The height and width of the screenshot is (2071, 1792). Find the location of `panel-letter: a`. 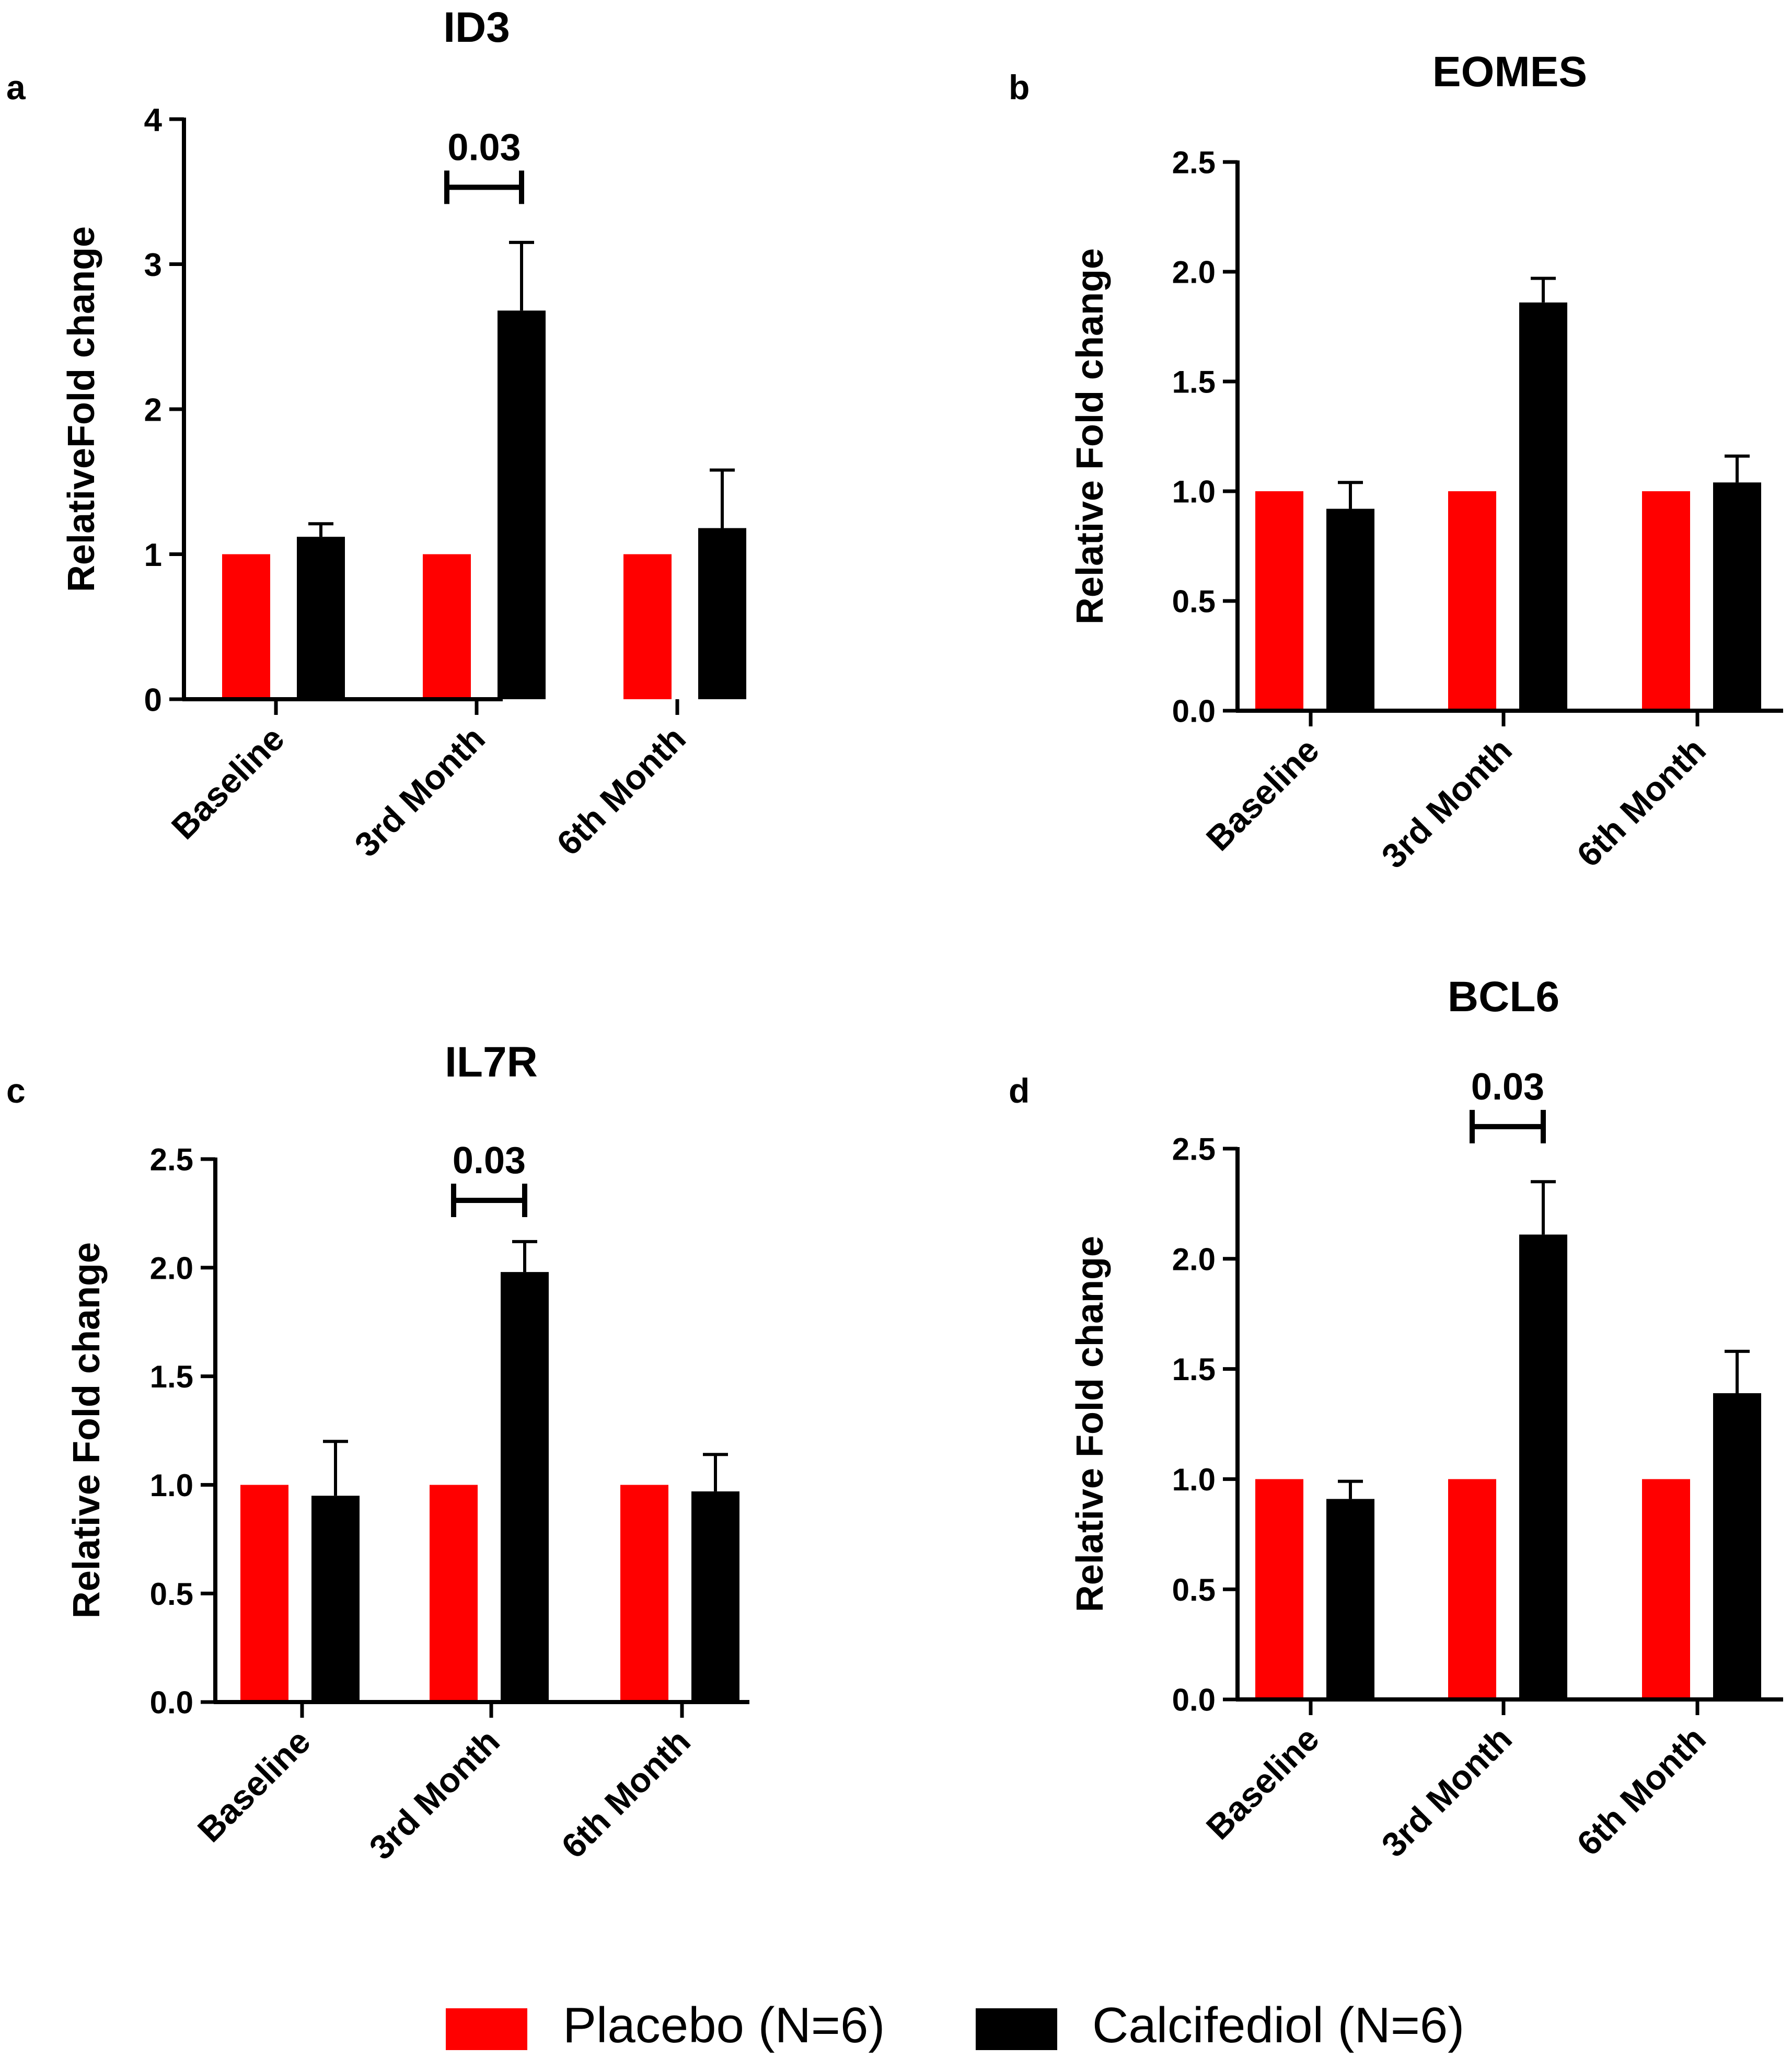

panel-letter: a is located at coordinates (16, 87).